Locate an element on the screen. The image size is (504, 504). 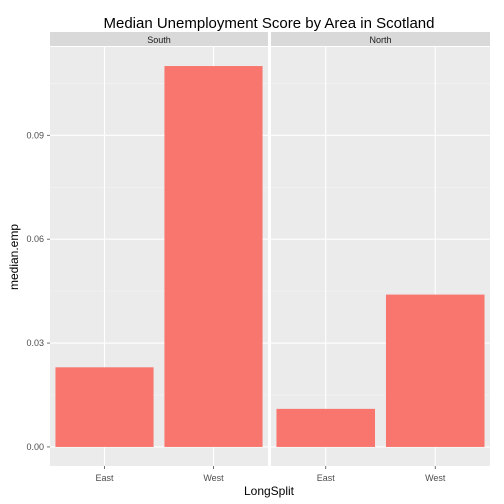
y-tick-label: 0.06 is located at coordinates (35, 239).